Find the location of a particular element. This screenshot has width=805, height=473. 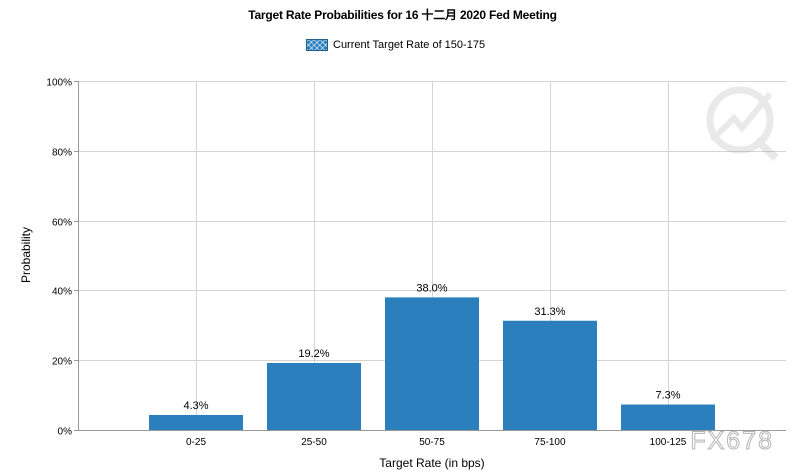

x-tick-label: 75-100 is located at coordinates (550, 442).